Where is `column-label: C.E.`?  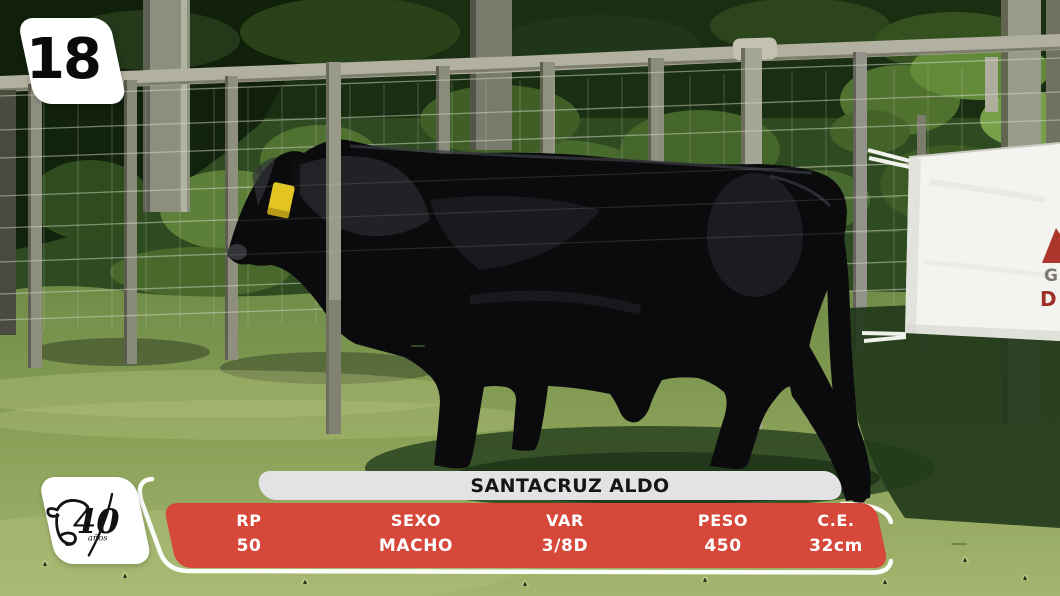 column-label: C.E. is located at coordinates (836, 520).